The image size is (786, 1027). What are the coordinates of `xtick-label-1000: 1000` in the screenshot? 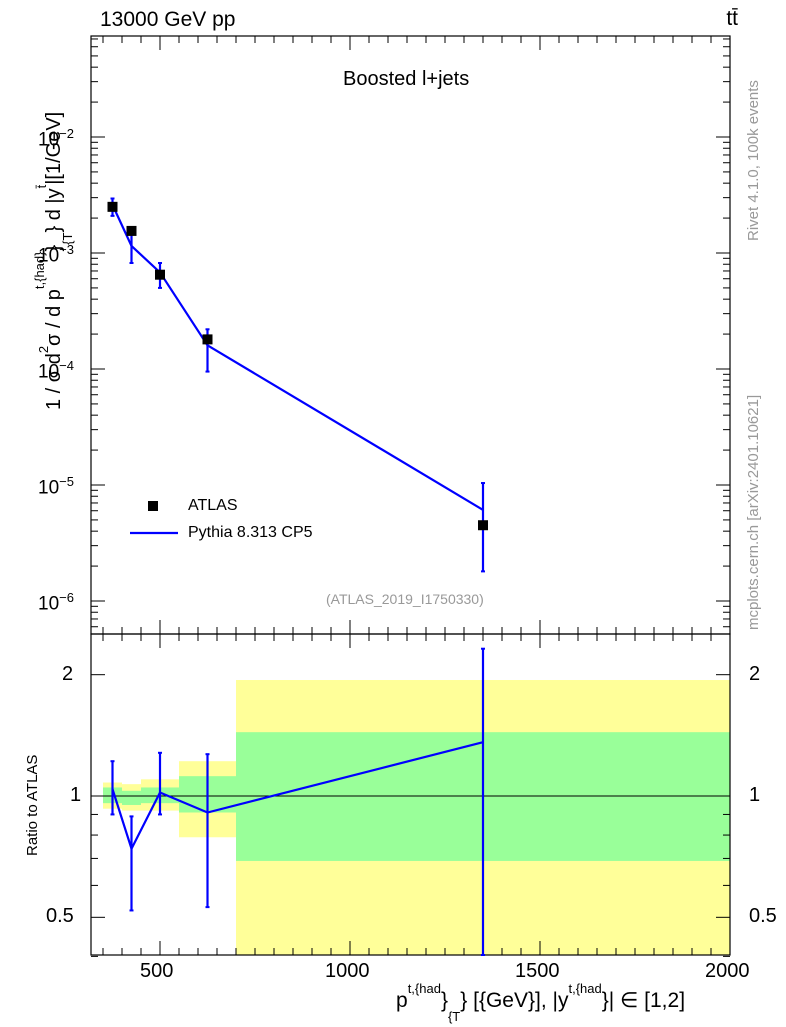 It's located at (347, 971).